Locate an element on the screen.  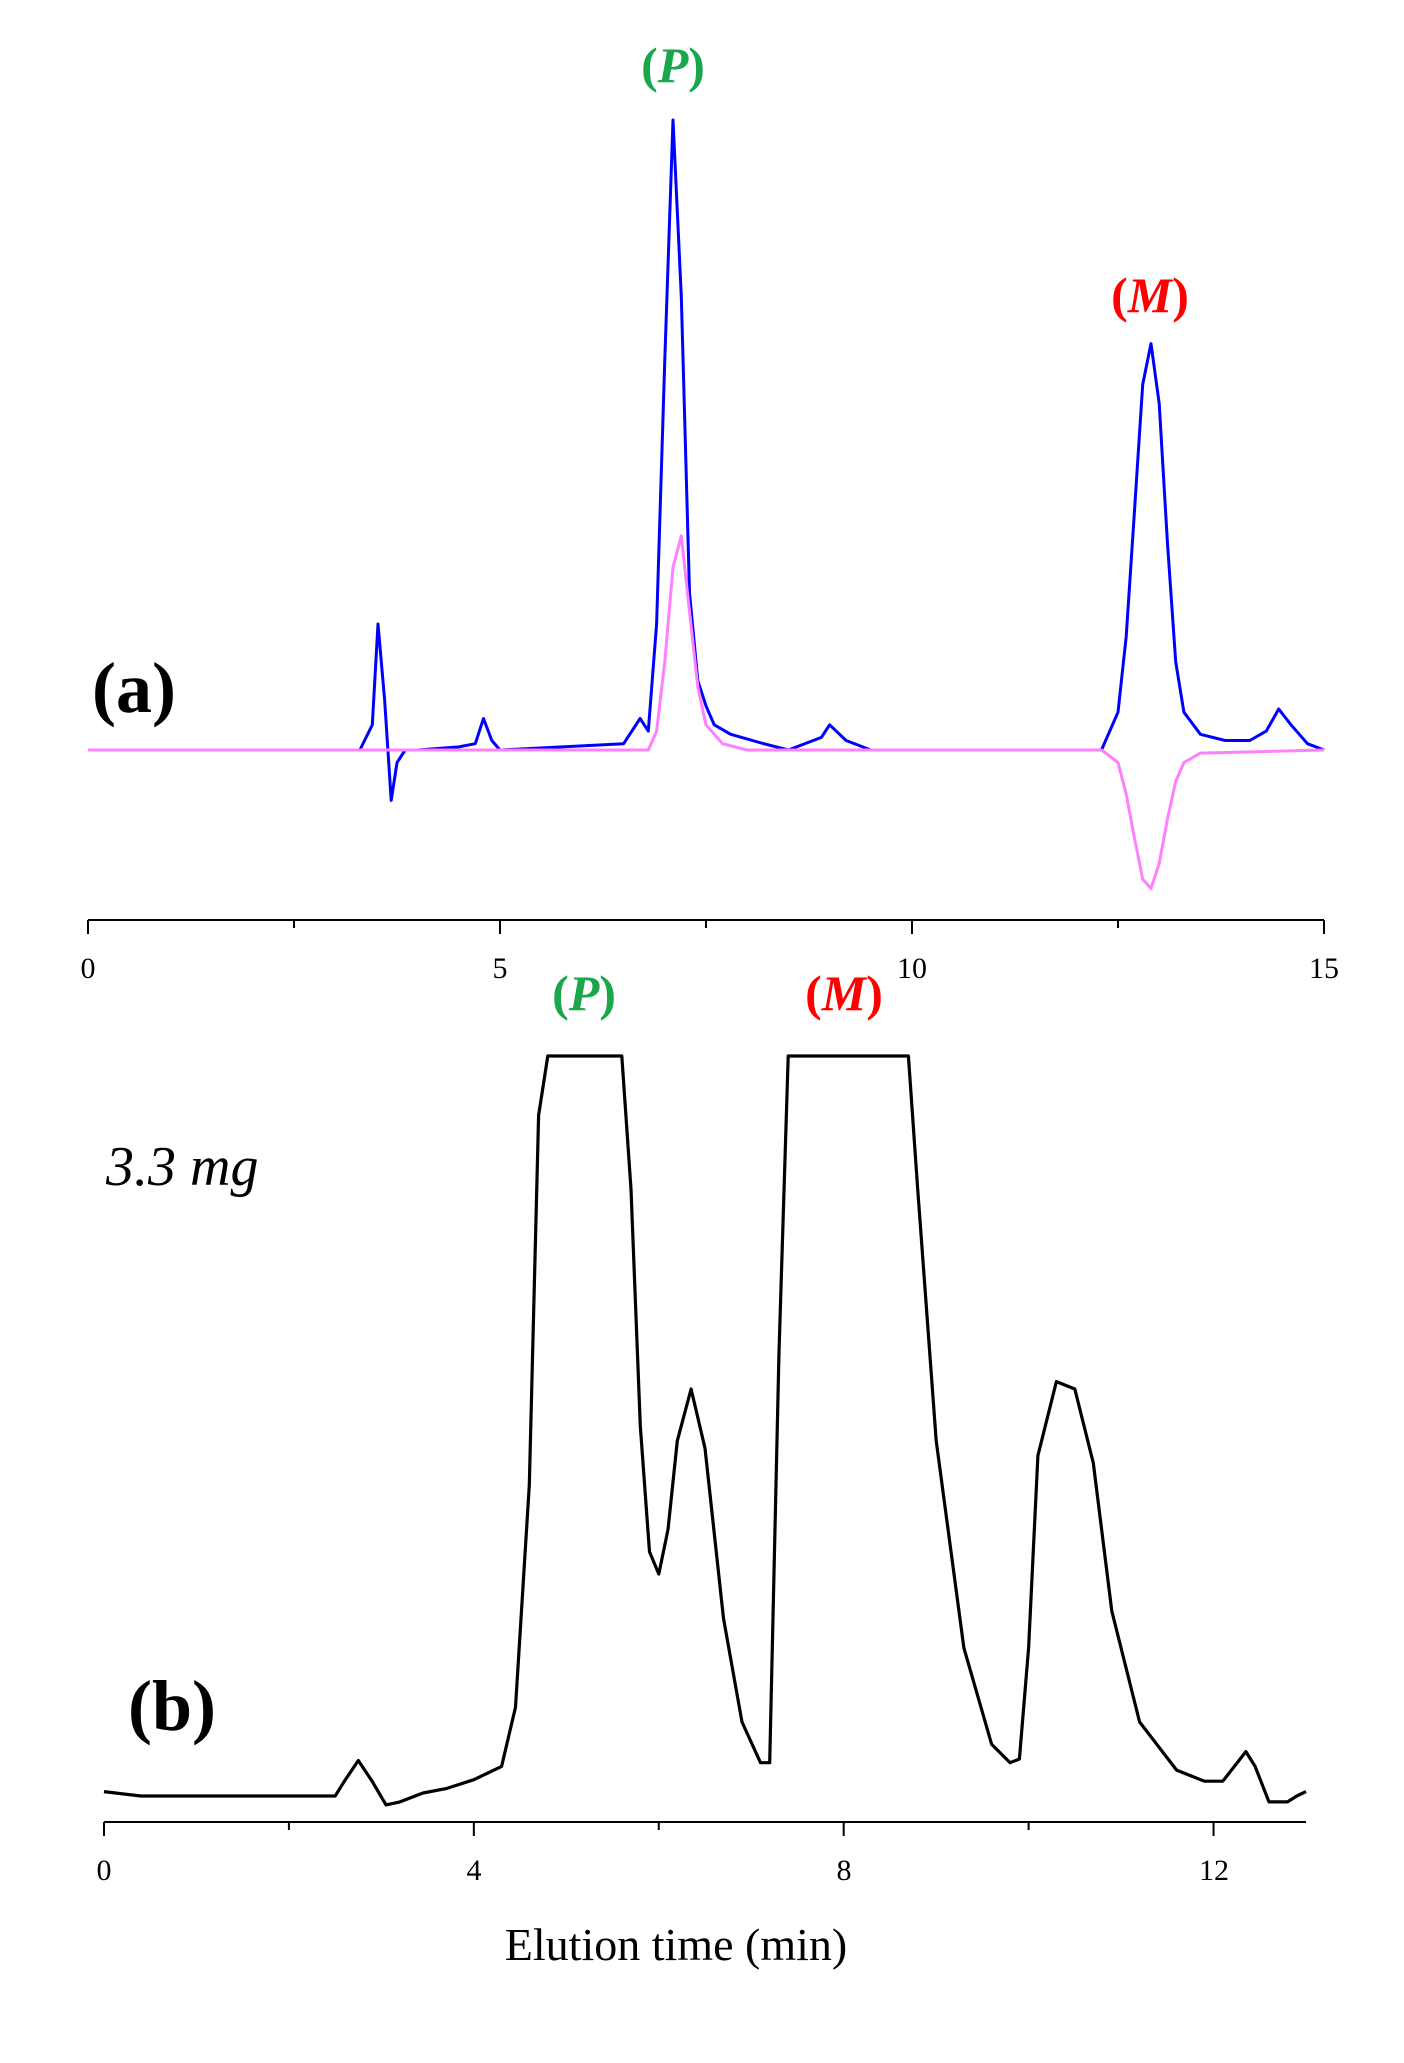
panel-a-tick-label-10: 10 is located at coordinates (912, 968).